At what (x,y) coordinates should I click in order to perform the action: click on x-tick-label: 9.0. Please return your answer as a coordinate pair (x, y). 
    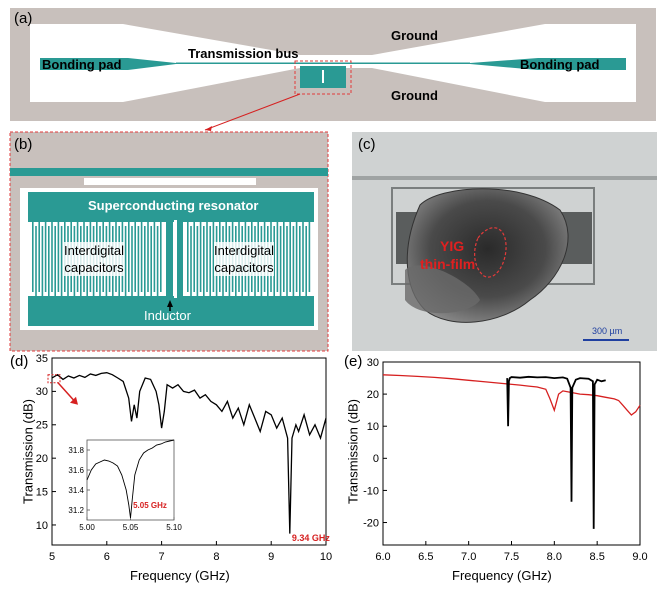
    Looking at the image, I should click on (639, 557).